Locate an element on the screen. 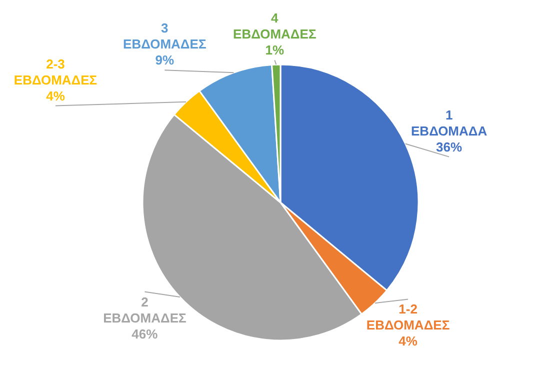 This screenshot has width=558, height=384. slice-label: 1-2 ΕΒΔΟΜΑΔΕΣ is located at coordinates (408, 317).